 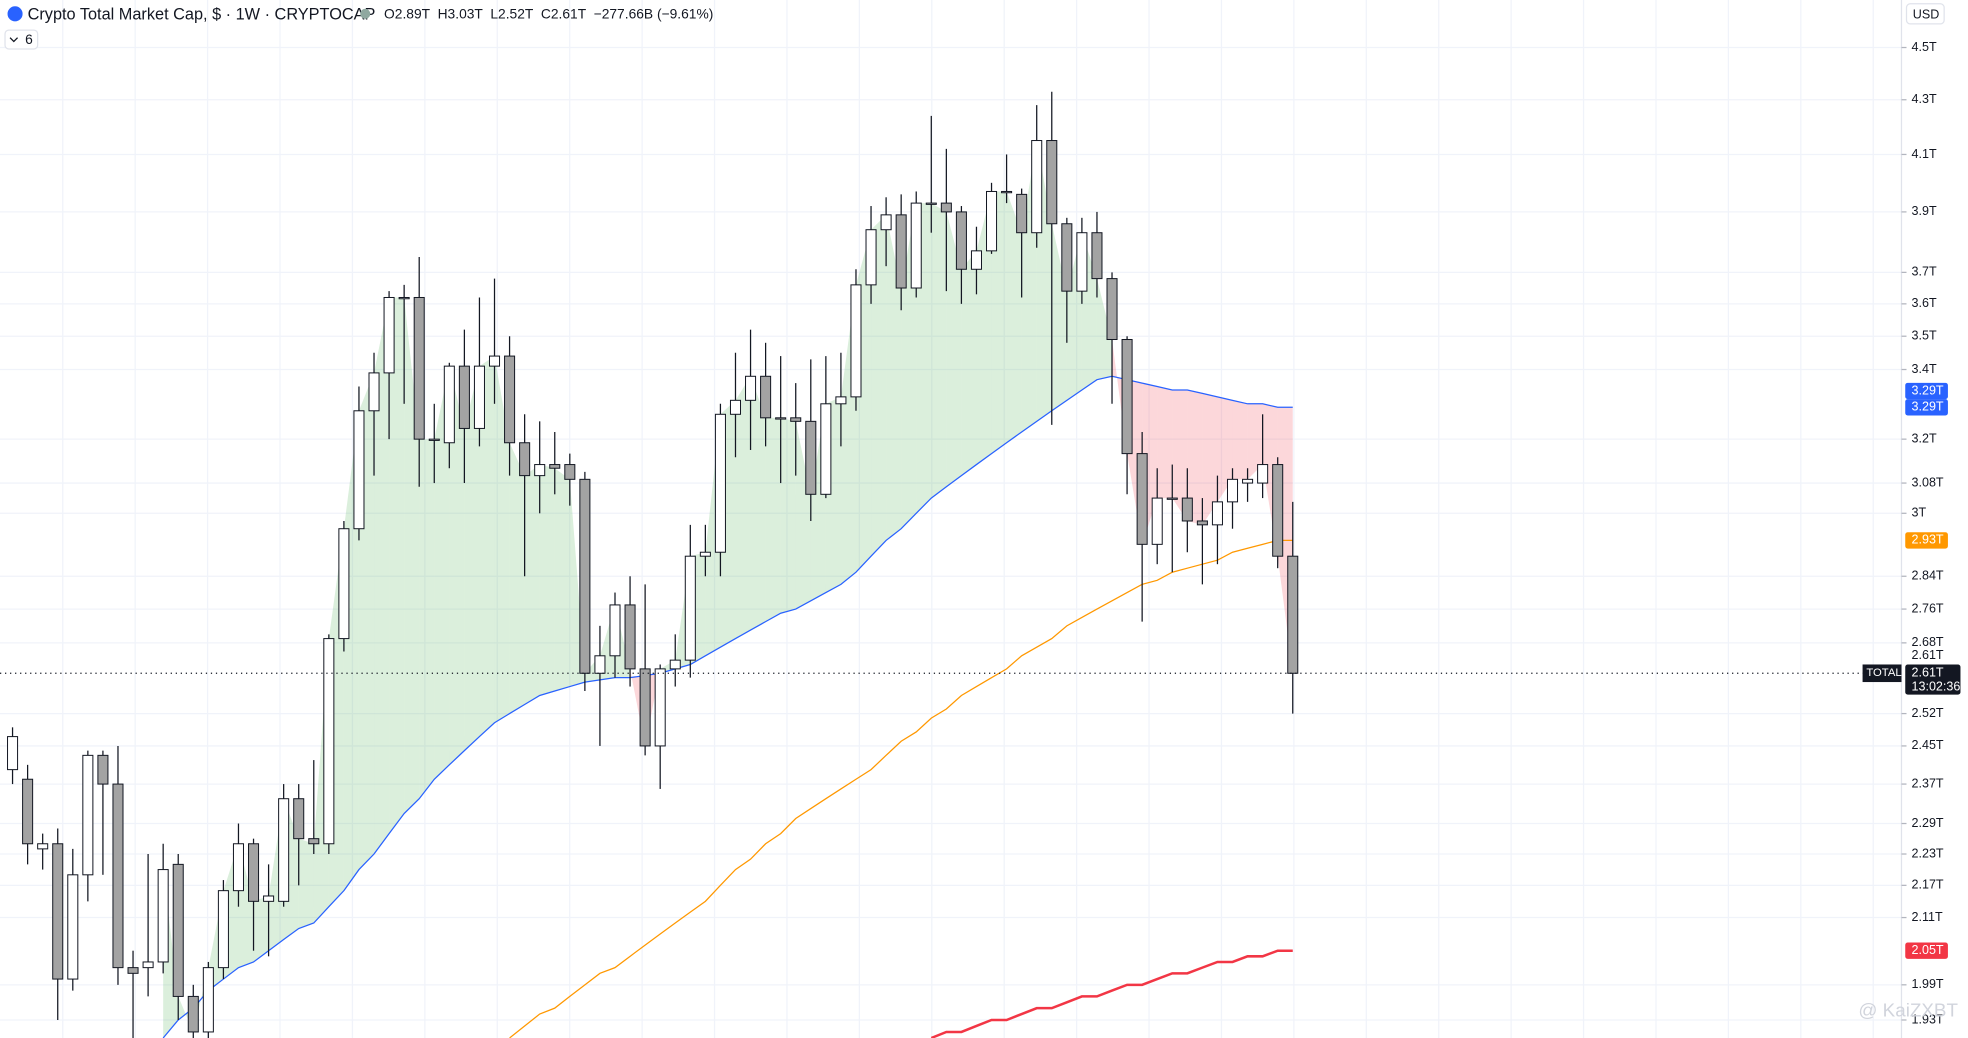 I want to click on ohlc-value: L2.52T, so click(x=512, y=14).